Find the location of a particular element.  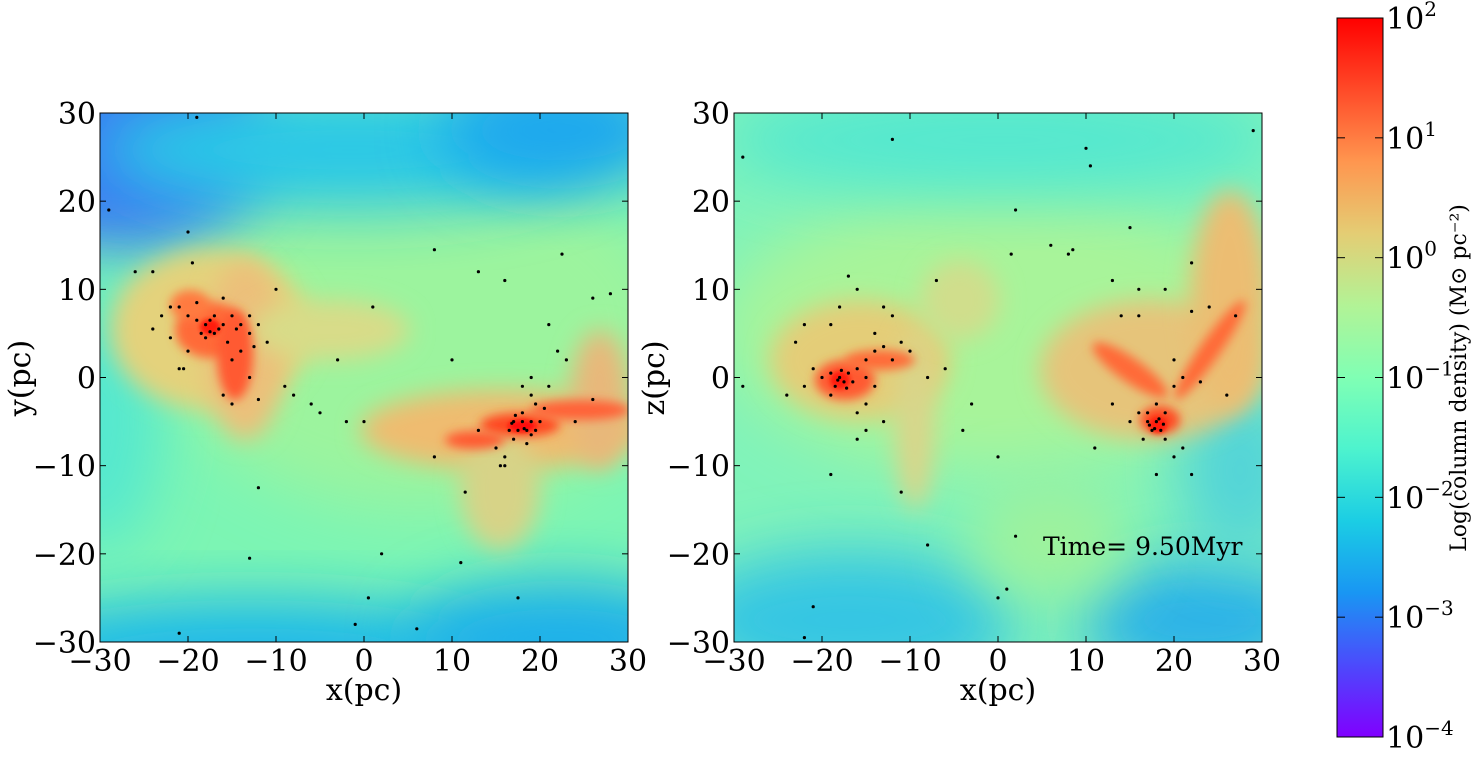

xz-y-tick-labels: −30 −20 −10 0 10 20 30 is located at coordinates (698, 379).